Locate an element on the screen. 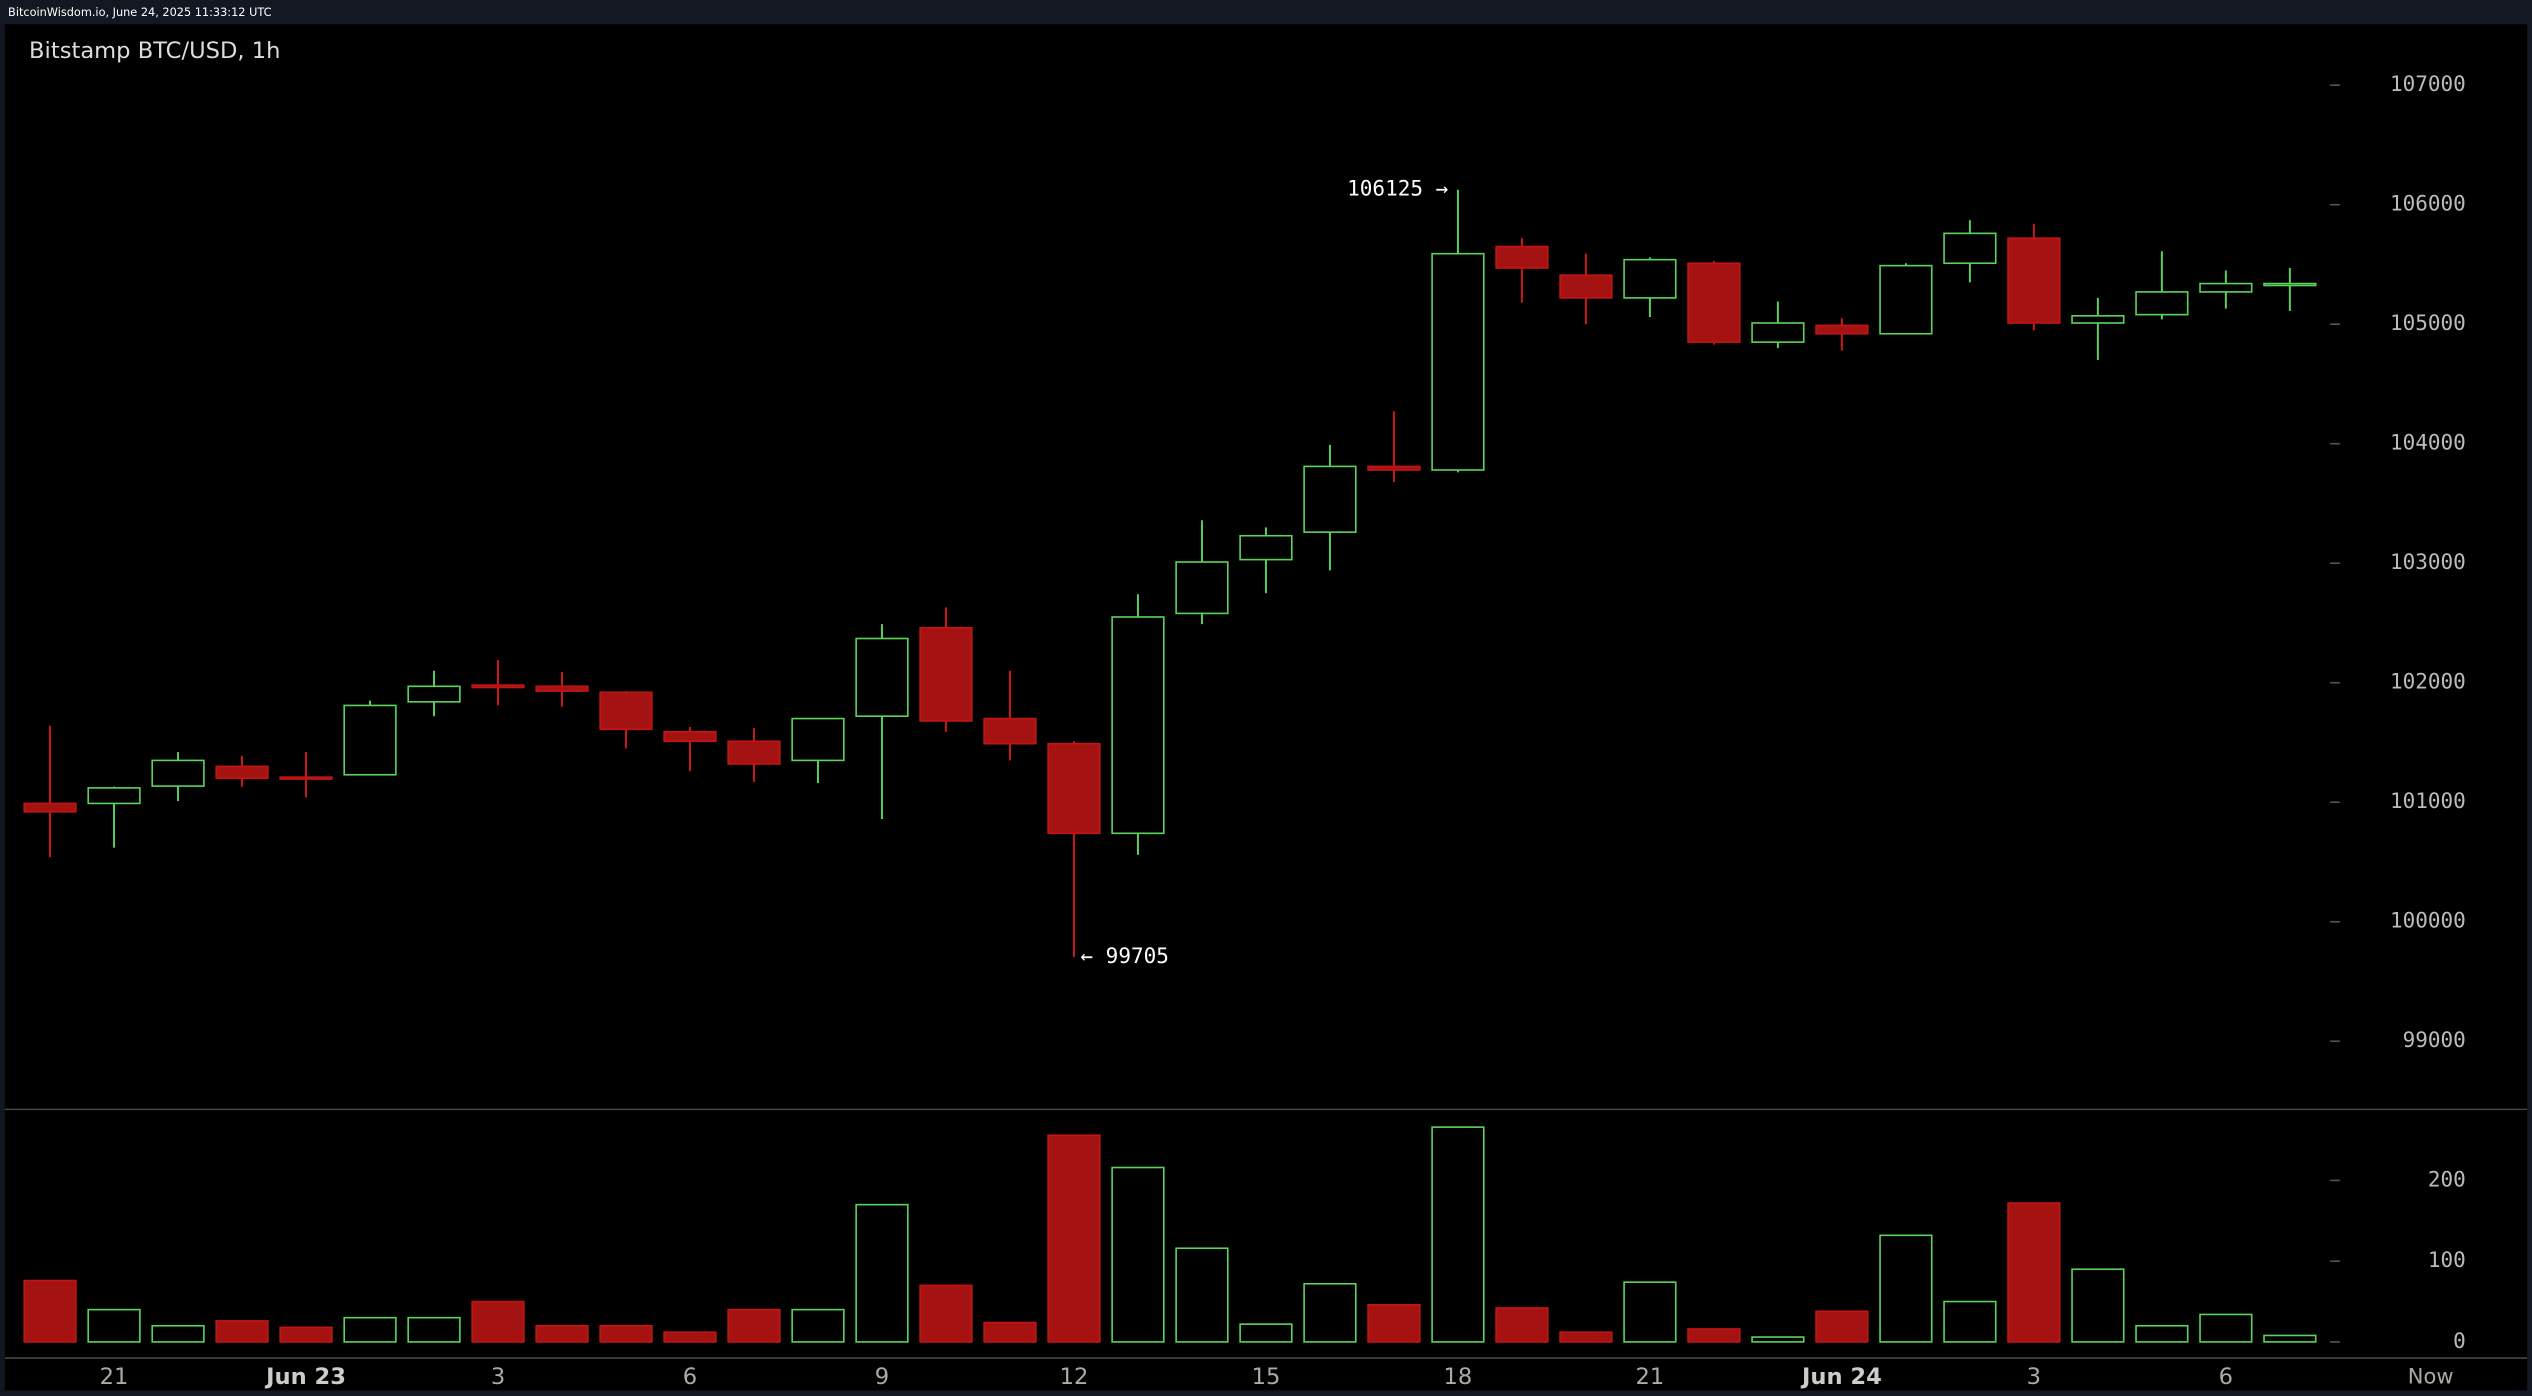  x-tick-label: 15 is located at coordinates (1266, 1377).